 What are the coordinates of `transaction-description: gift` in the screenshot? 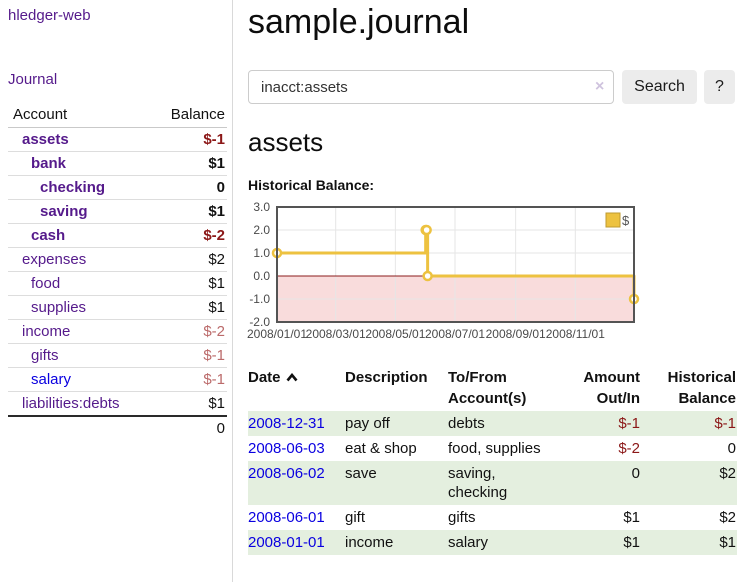 It's located at (355, 517).